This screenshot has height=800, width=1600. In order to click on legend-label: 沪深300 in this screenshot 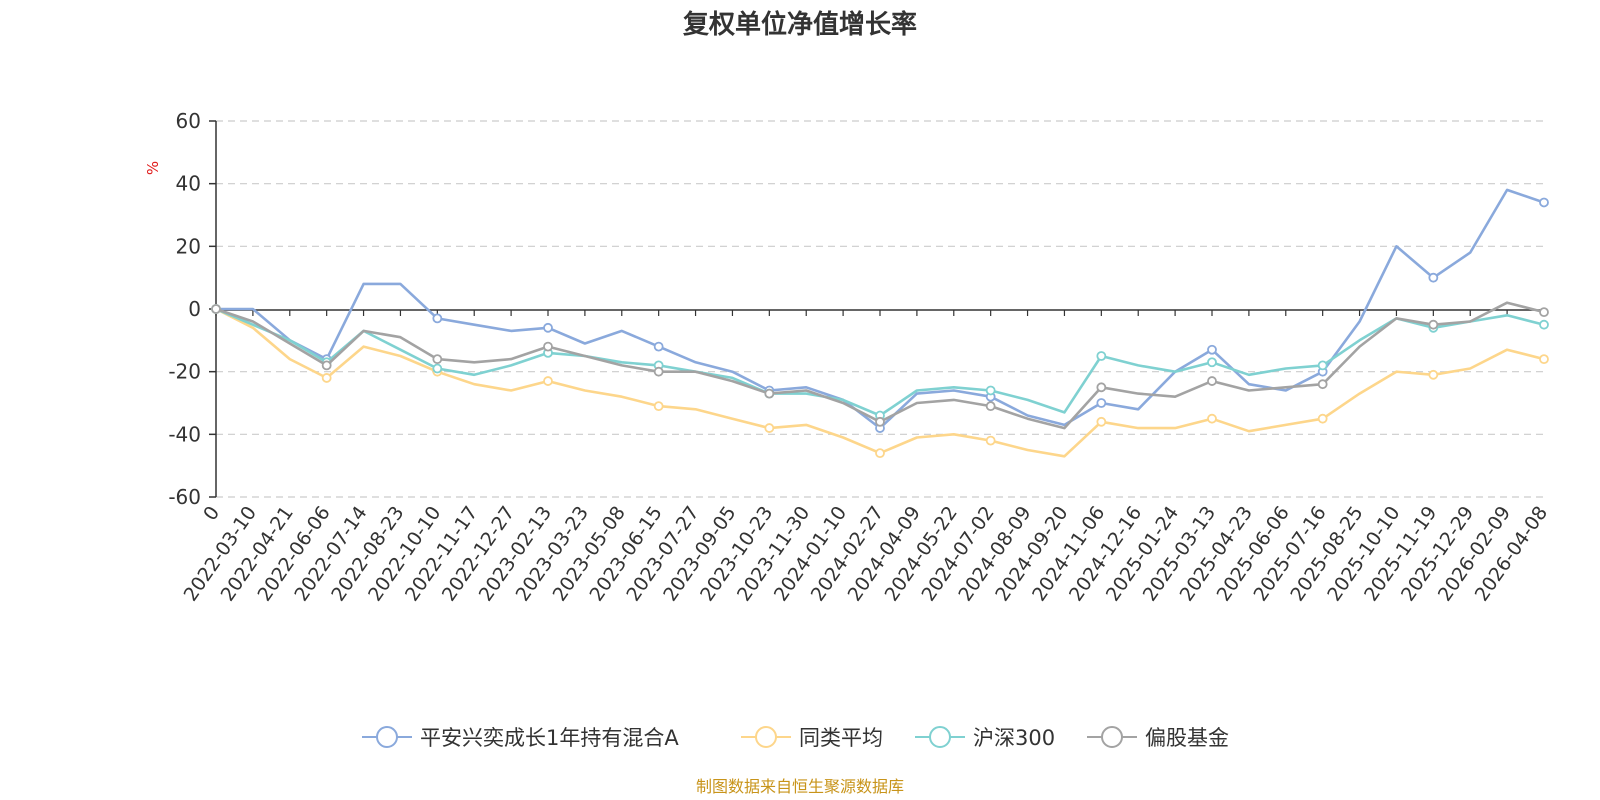, I will do `click(1014, 738)`.